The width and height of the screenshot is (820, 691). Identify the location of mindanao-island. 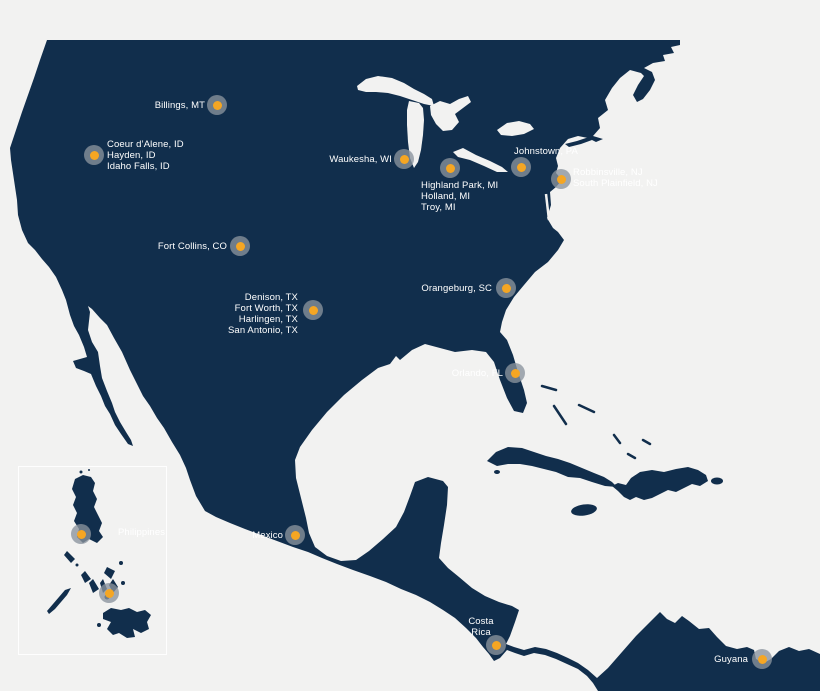
(127, 623).